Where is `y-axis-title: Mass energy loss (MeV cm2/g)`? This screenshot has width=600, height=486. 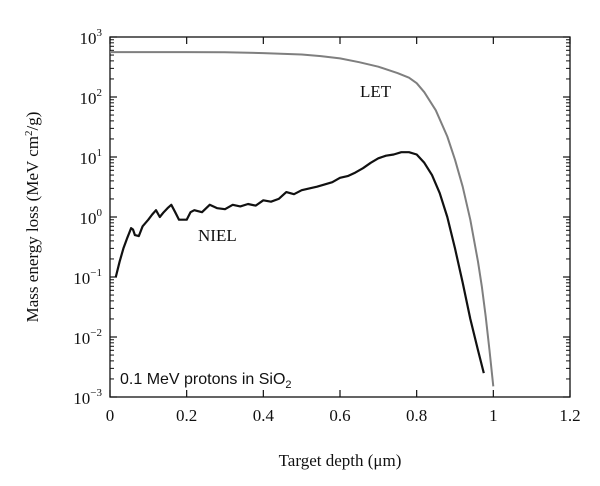 y-axis-title: Mass energy loss (MeV cm2/g) is located at coordinates (32, 217).